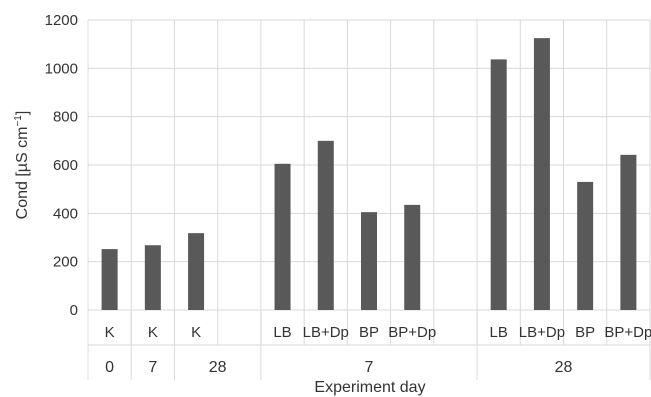  Describe the element at coordinates (65, 213) in the screenshot. I see `y-tick-label: 400` at that location.